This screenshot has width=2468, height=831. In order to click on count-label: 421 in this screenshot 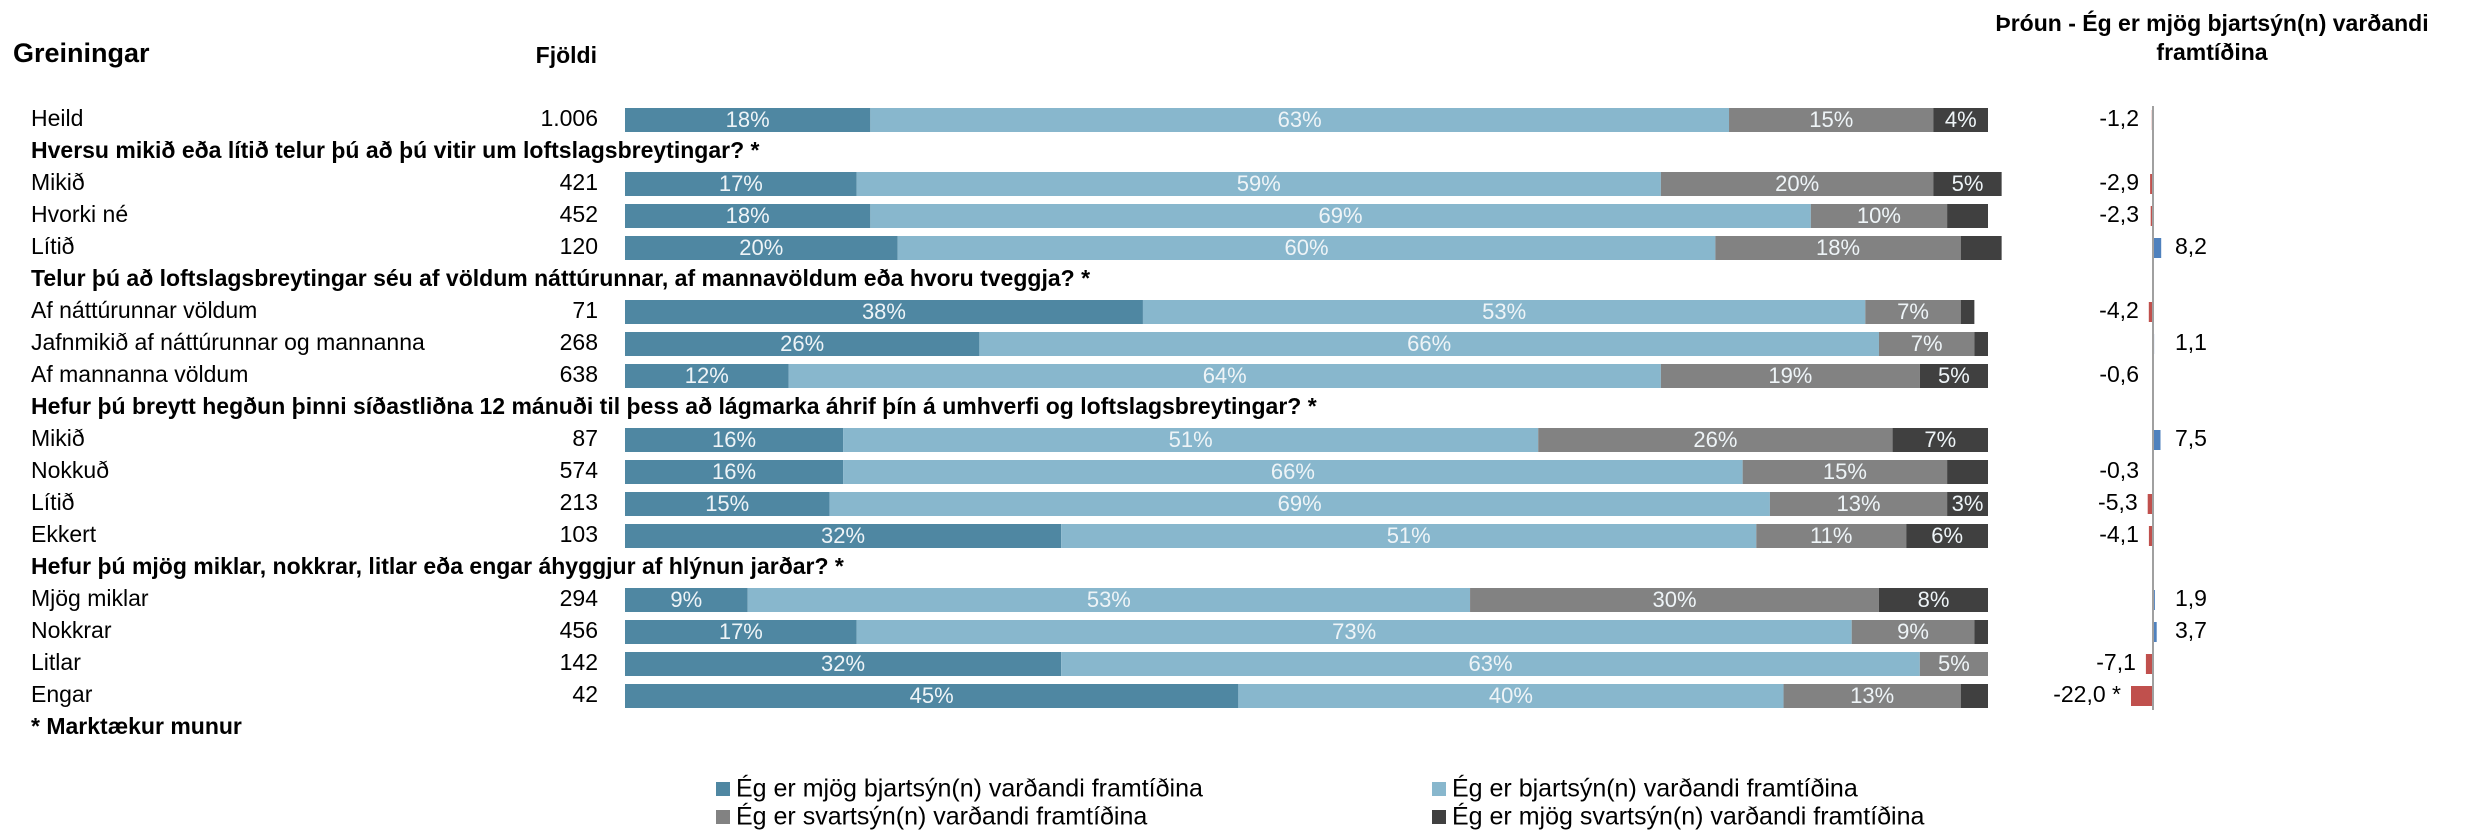, I will do `click(579, 182)`.